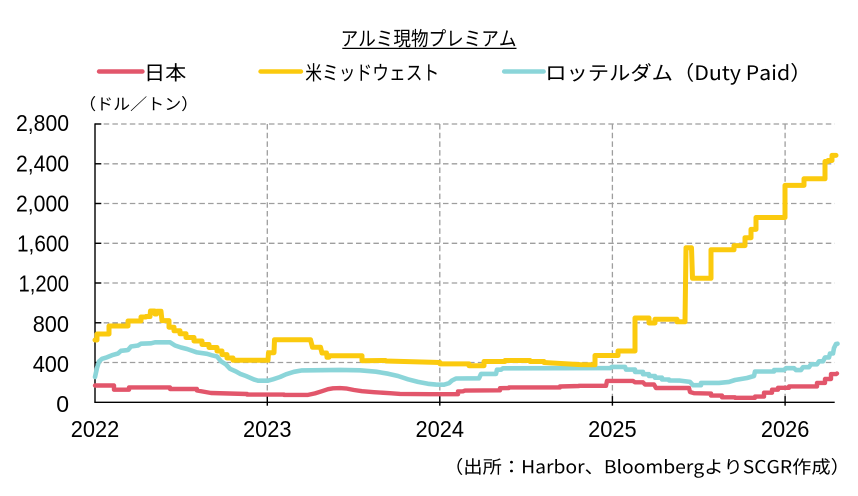  Describe the element at coordinates (44, 284) in the screenshot. I see `svg-text: 1,200` at that location.